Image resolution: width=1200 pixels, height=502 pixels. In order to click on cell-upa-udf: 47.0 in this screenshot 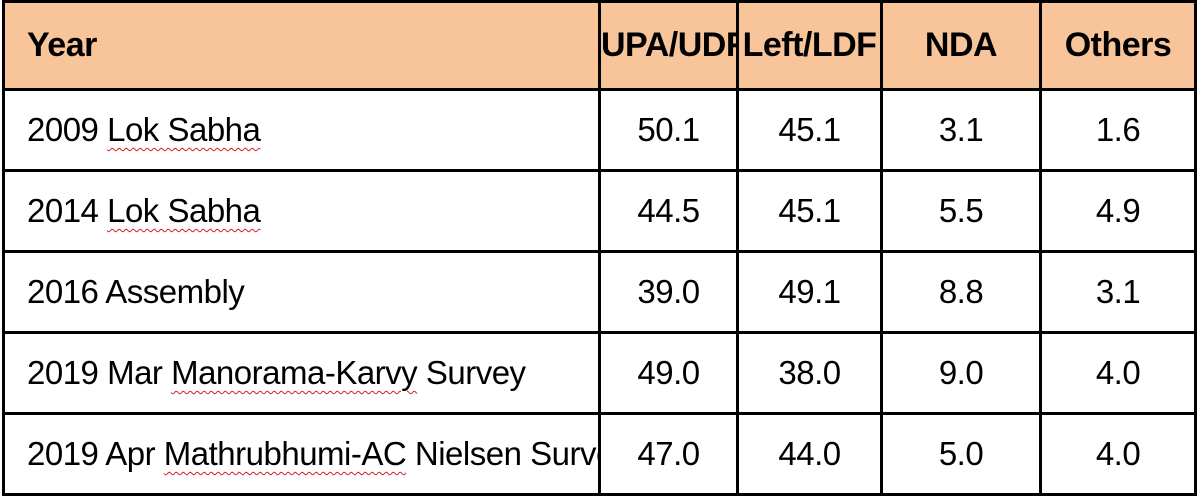, I will do `click(668, 454)`.